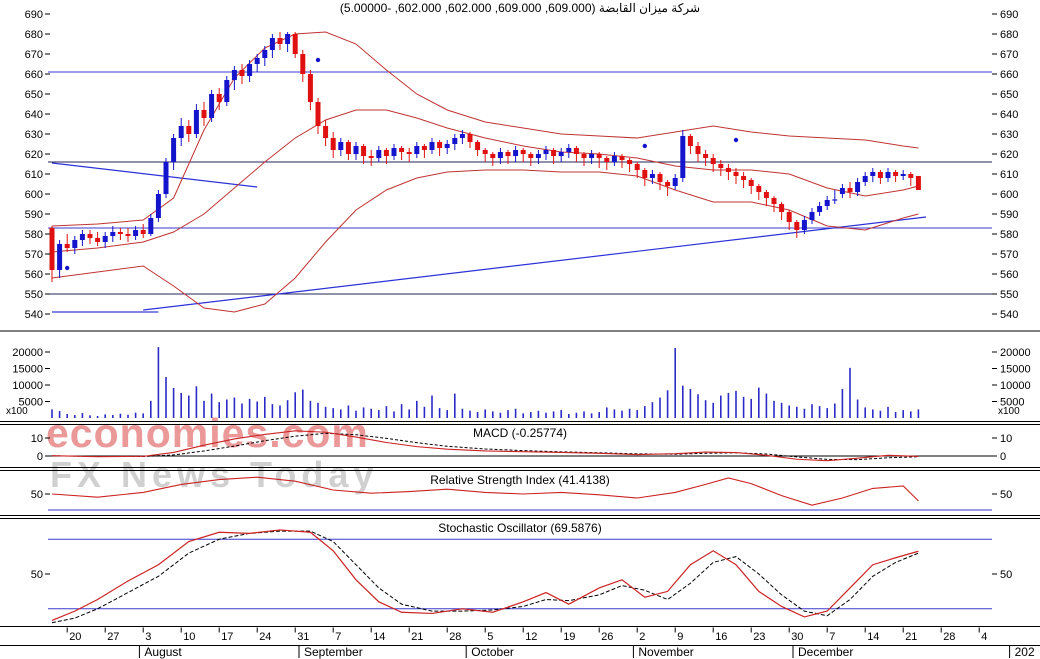 Image resolution: width=1040 pixels, height=659 pixels. I want to click on svg-text: 12, so click(531, 637).